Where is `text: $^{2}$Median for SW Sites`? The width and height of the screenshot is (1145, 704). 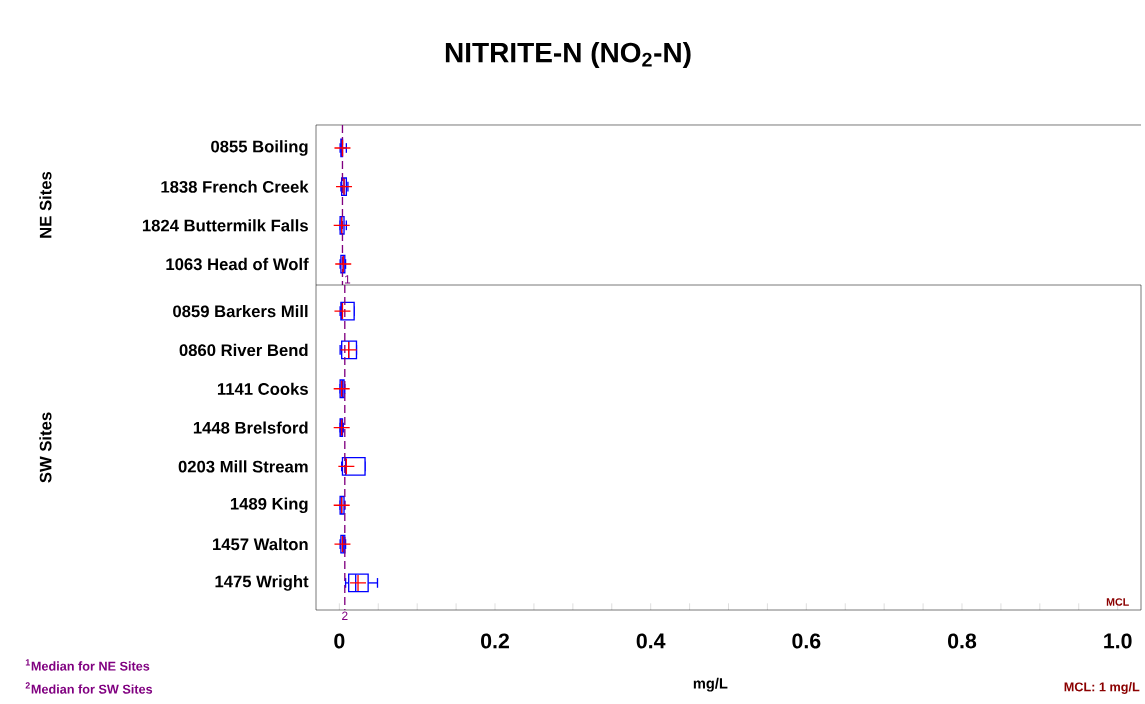
text: $^{2}$Median for SW Sites is located at coordinates (89, 688).